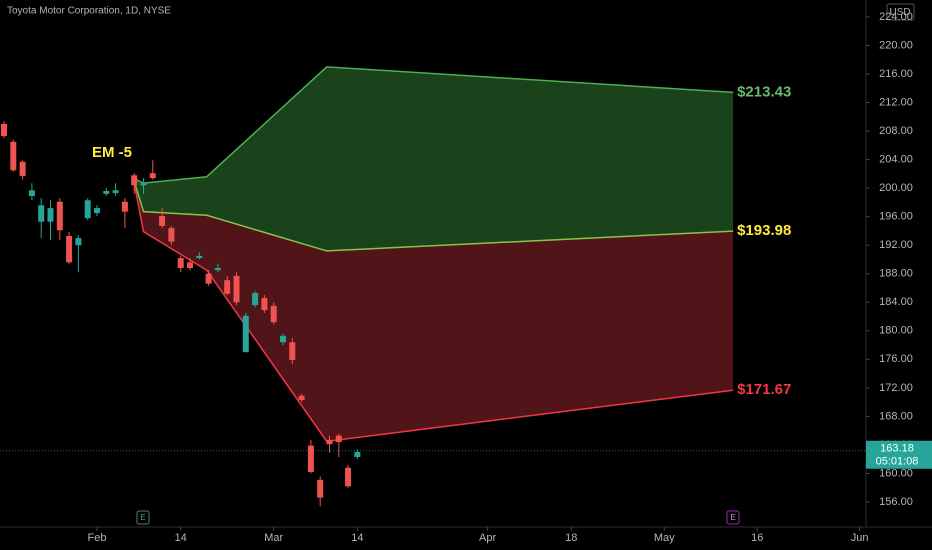  Describe the element at coordinates (896, 388) in the screenshot. I see `y-tick-label: 172.00` at that location.